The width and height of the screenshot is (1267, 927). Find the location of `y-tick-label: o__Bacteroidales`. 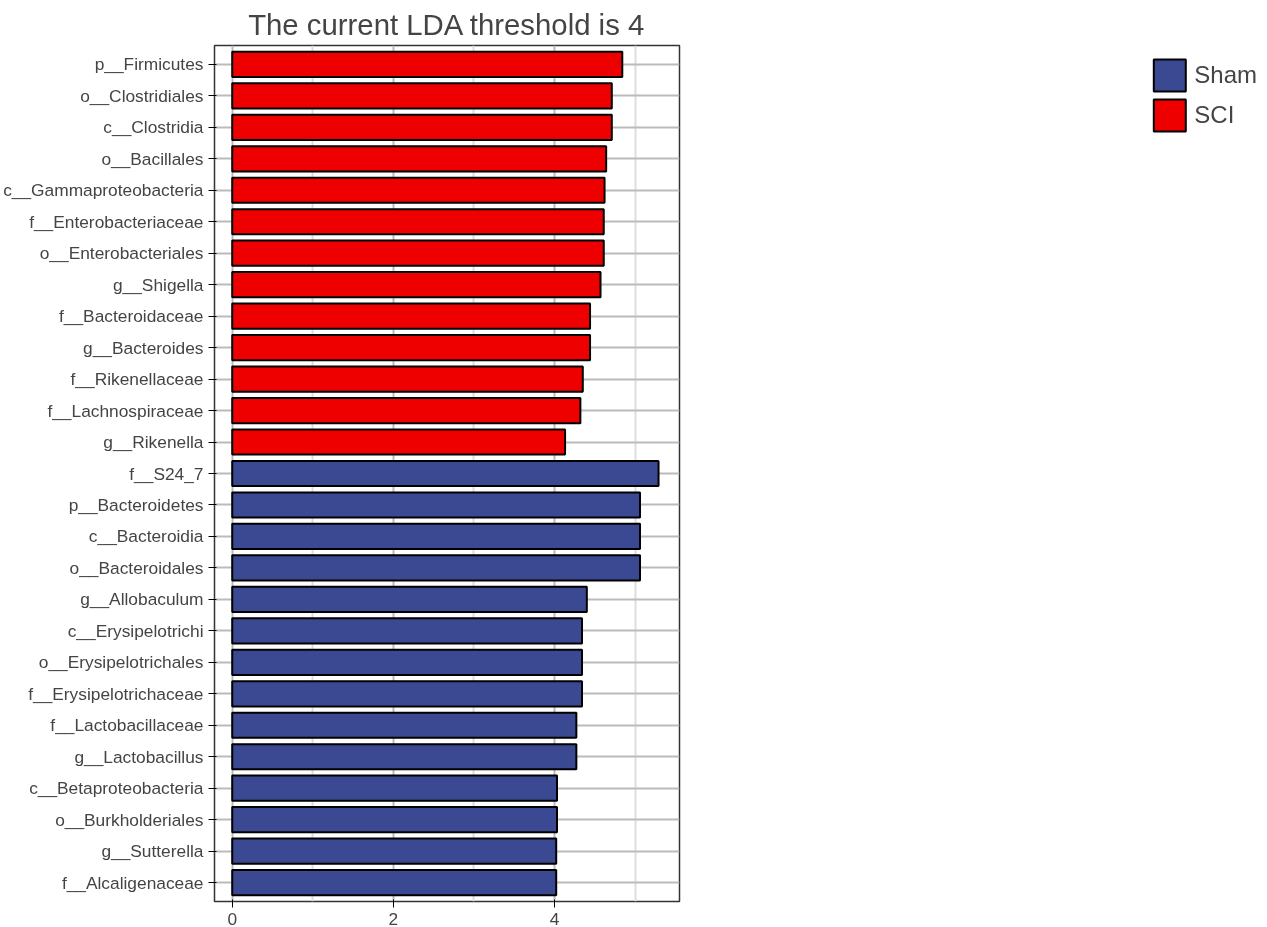

y-tick-label: o__Bacteroidales is located at coordinates (136, 567).